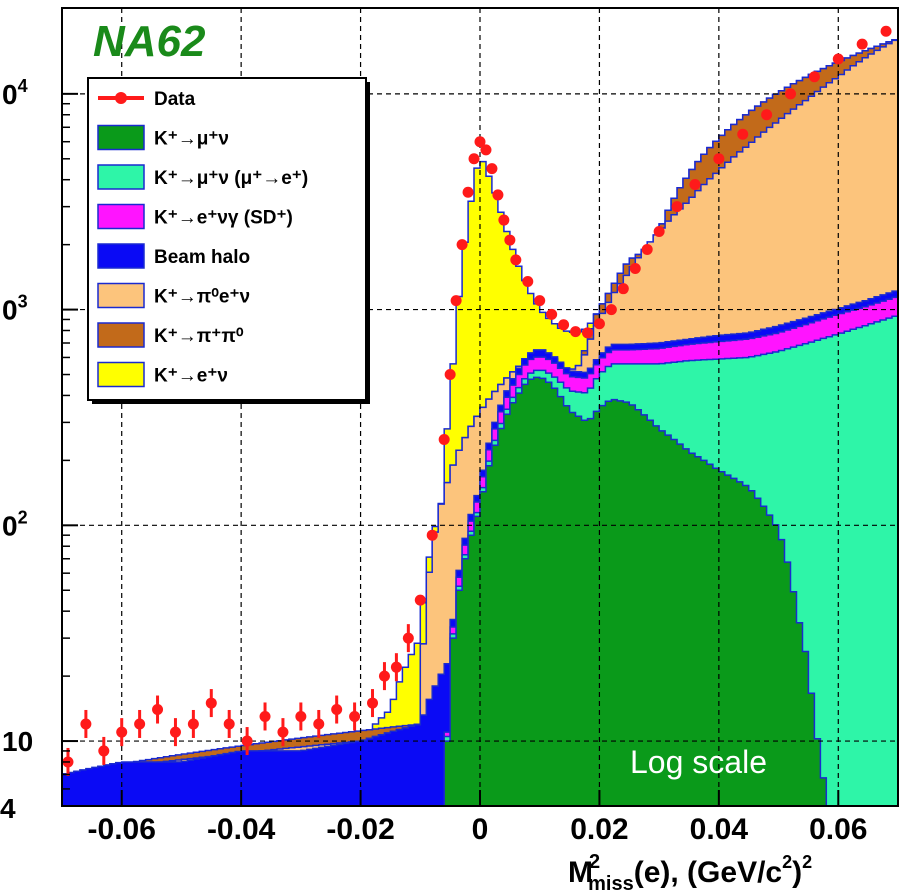  What do you see at coordinates (719, 829) in the screenshot?
I see `x-tick-label-5: 0.04` at bounding box center [719, 829].